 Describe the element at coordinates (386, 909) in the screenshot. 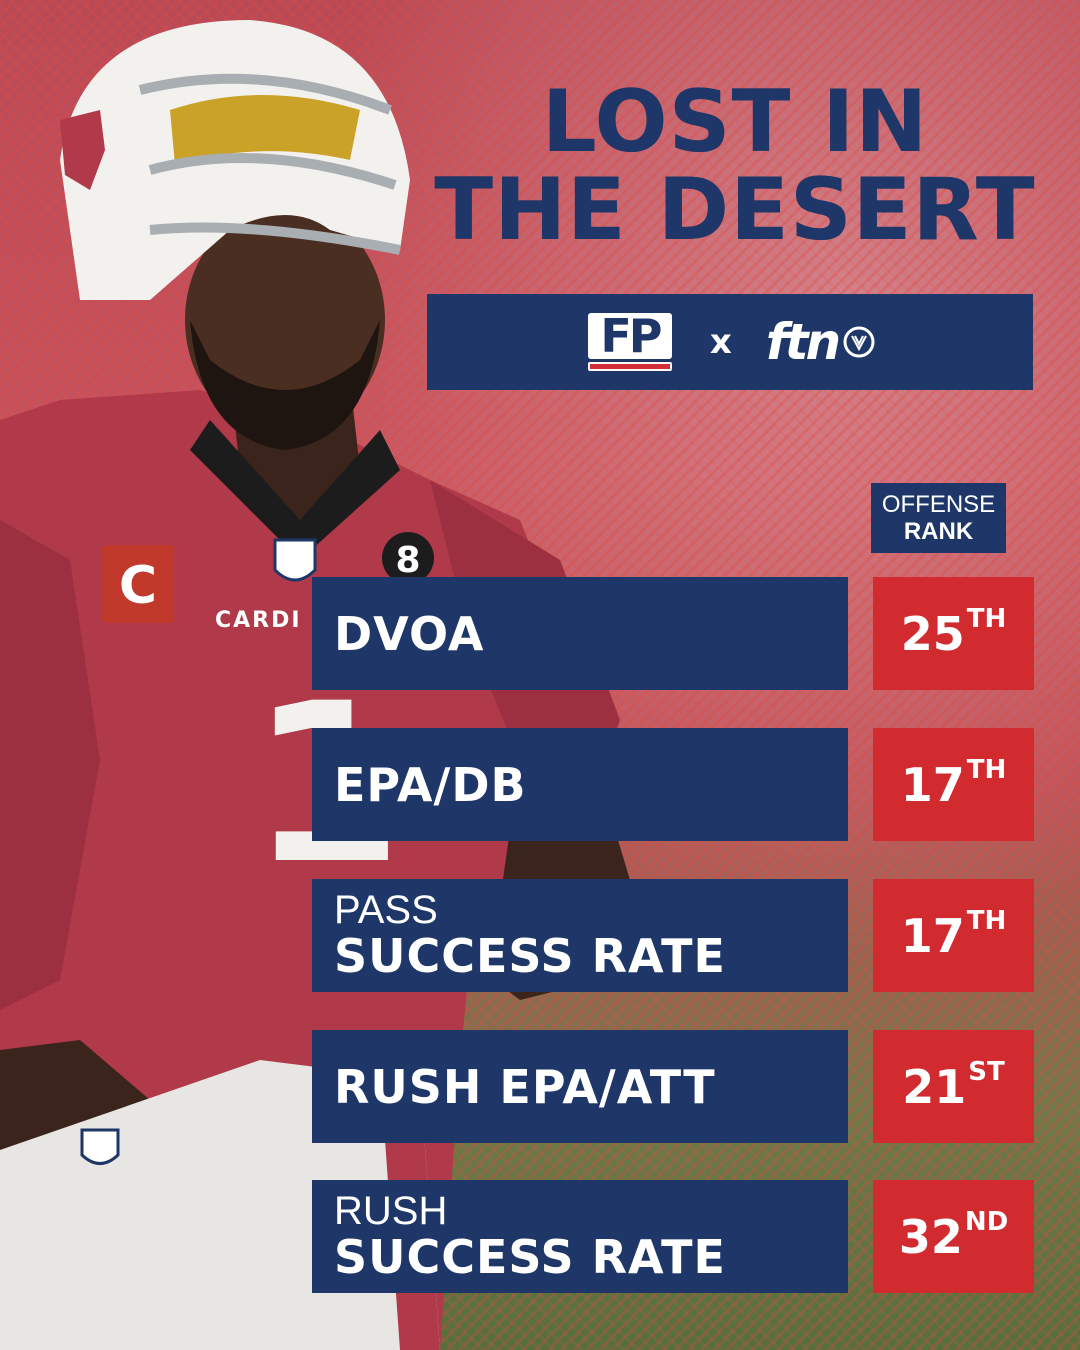

I see `stat-label-prefix: PASS` at that location.